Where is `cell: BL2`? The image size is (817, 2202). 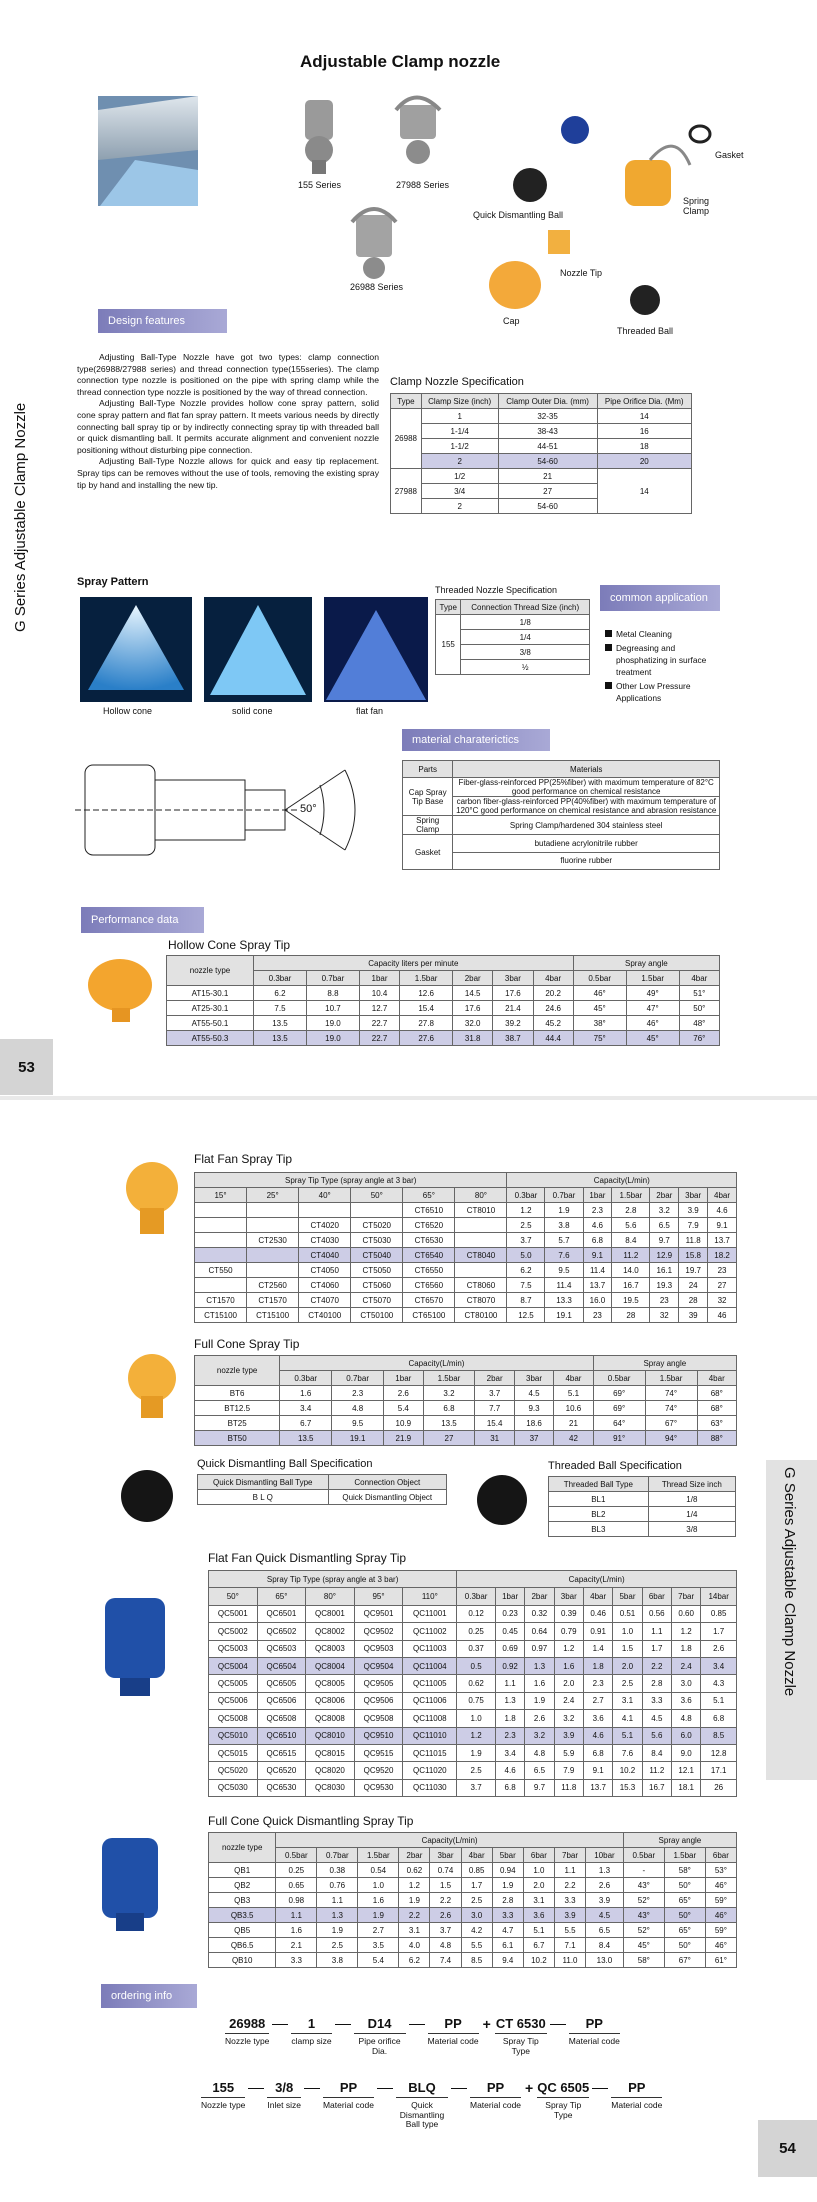
cell: BL2 is located at coordinates (598, 1514).